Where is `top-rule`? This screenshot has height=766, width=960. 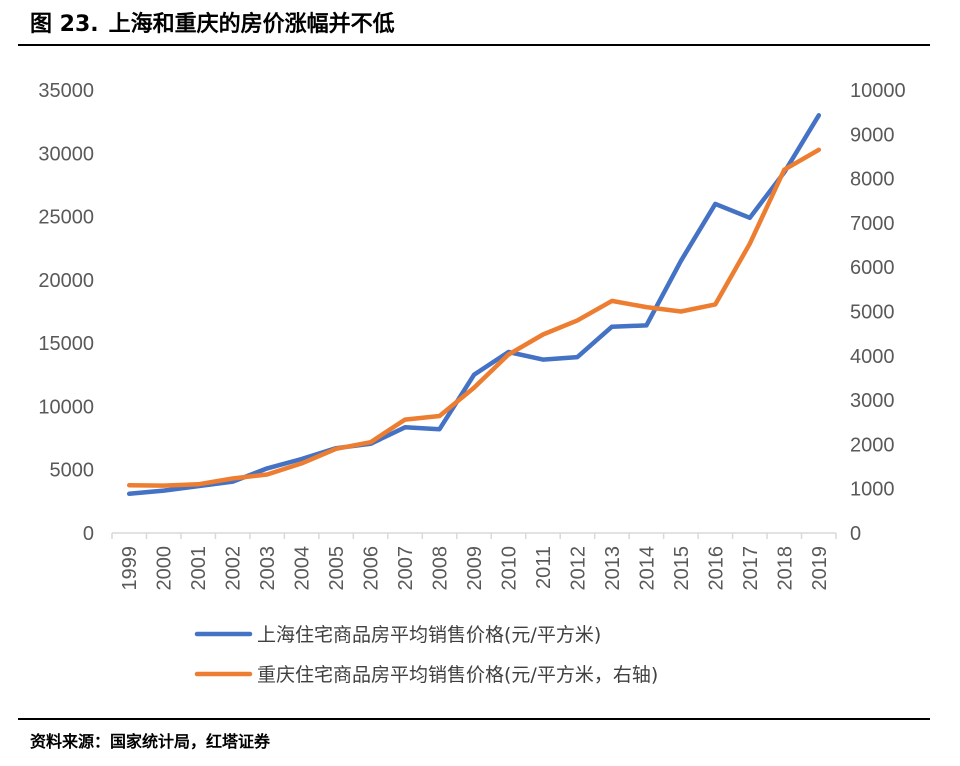
top-rule is located at coordinates (474, 45).